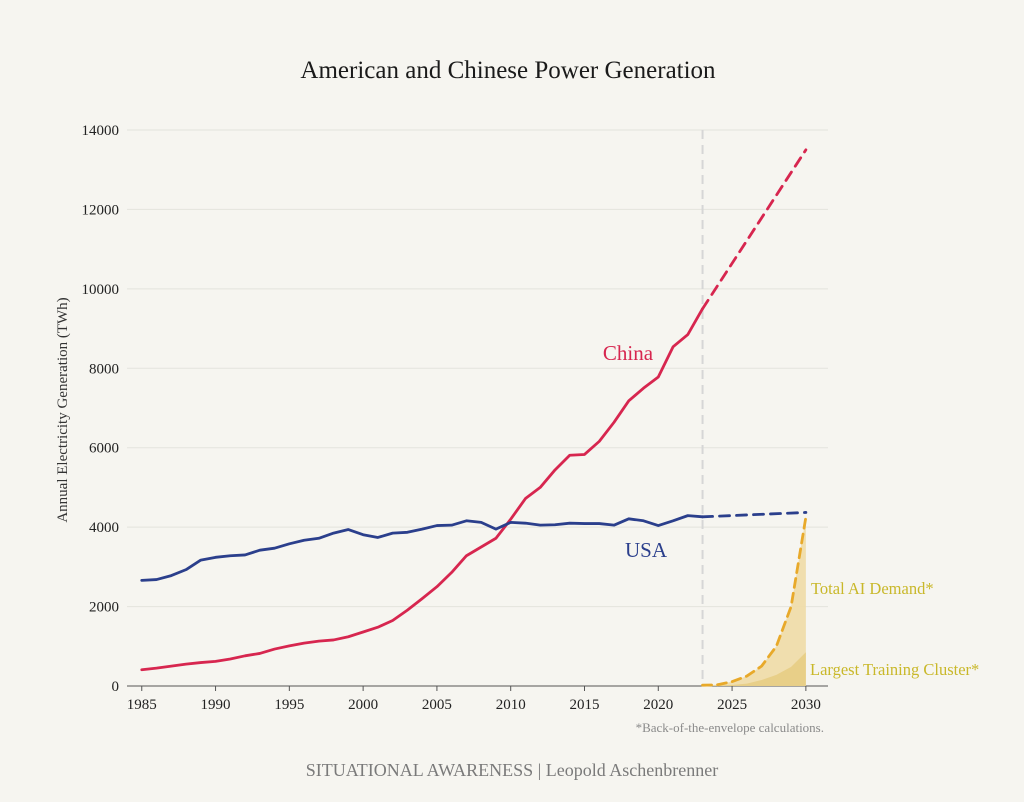 The image size is (1024, 802). What do you see at coordinates (730, 727) in the screenshot?
I see `footnote: *Back-of-the-envelope calculations.` at bounding box center [730, 727].